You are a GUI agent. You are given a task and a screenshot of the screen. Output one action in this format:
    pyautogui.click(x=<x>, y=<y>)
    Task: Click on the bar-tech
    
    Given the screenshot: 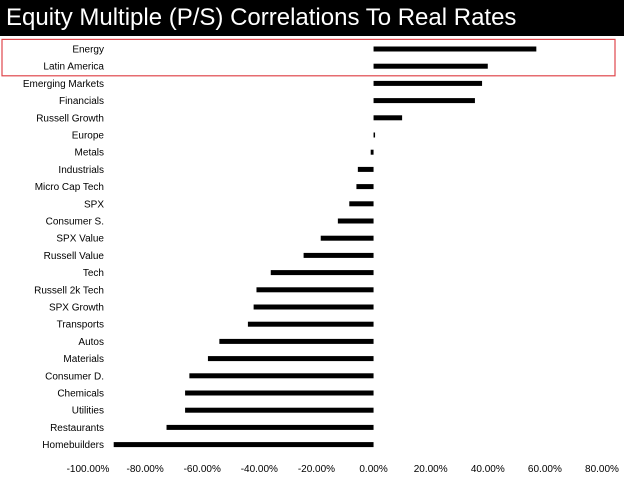 What is the action you would take?
    pyautogui.click(x=322, y=273)
    